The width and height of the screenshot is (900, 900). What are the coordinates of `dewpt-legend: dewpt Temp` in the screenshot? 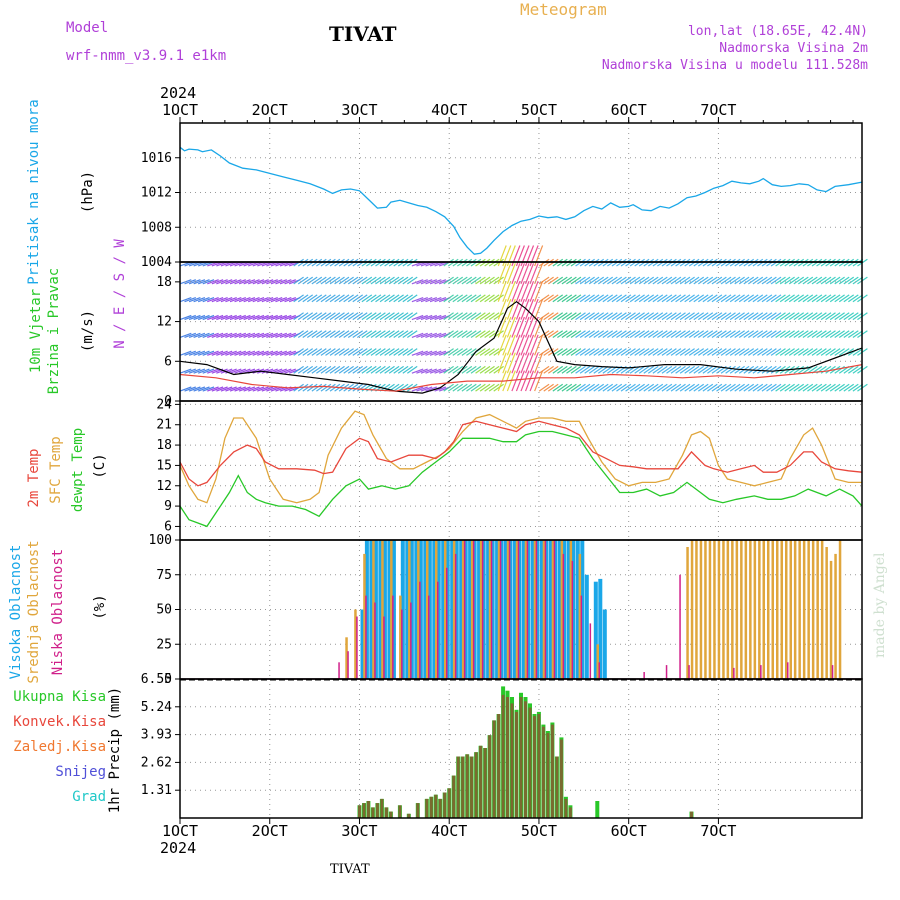 It's located at (78, 470).